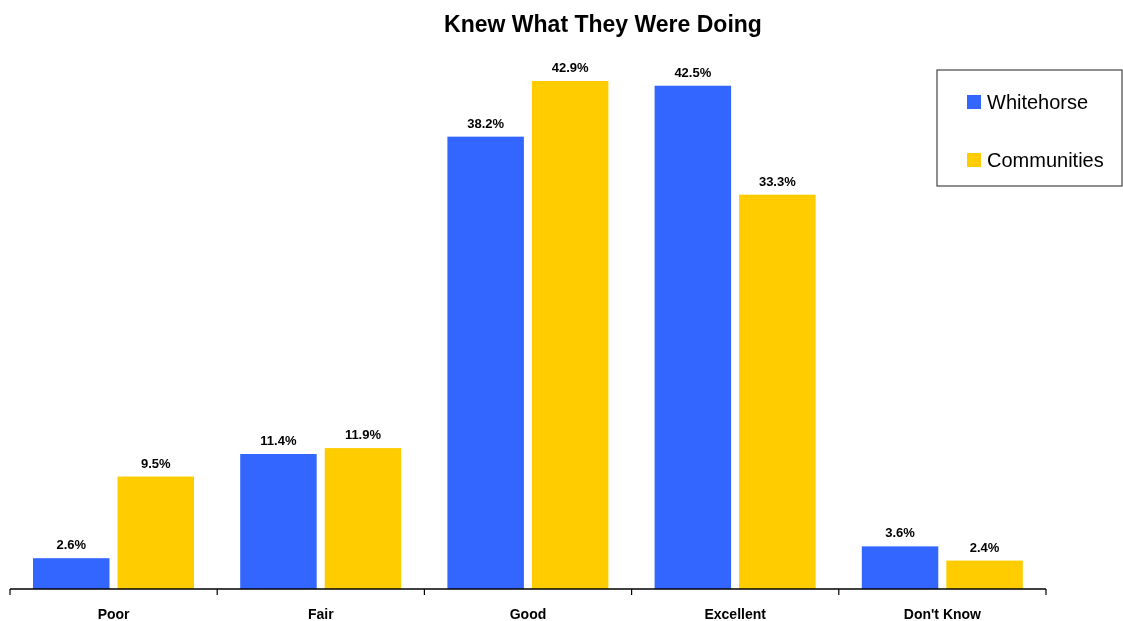 The height and width of the screenshot is (621, 1123). What do you see at coordinates (156, 463) in the screenshot?
I see `data-label: 9.5%` at bounding box center [156, 463].